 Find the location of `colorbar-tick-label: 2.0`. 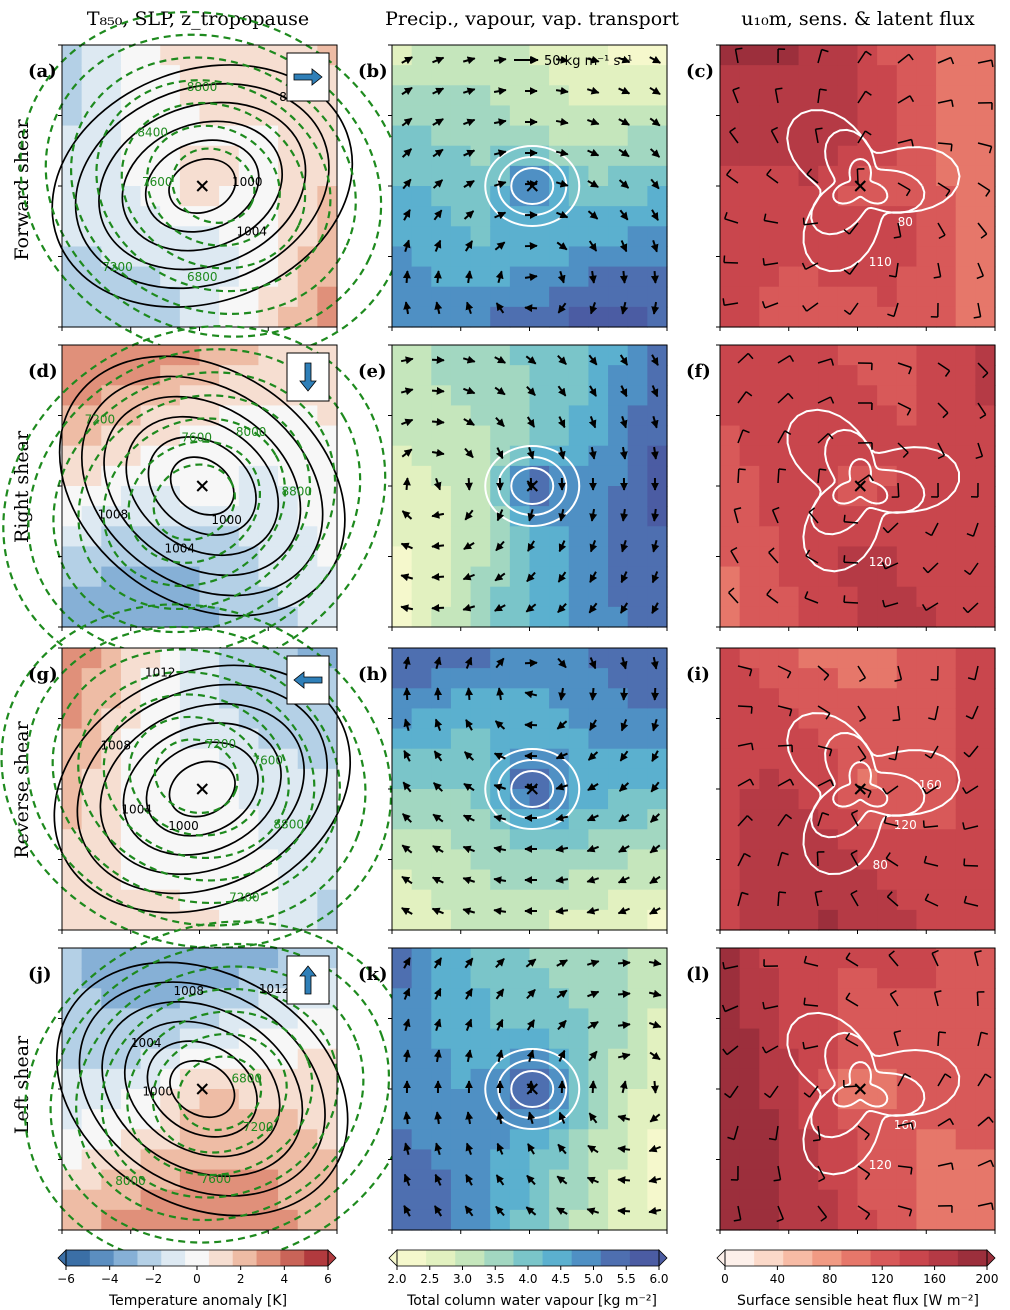

colorbar-tick-label: 2.0 is located at coordinates (396, 1279).